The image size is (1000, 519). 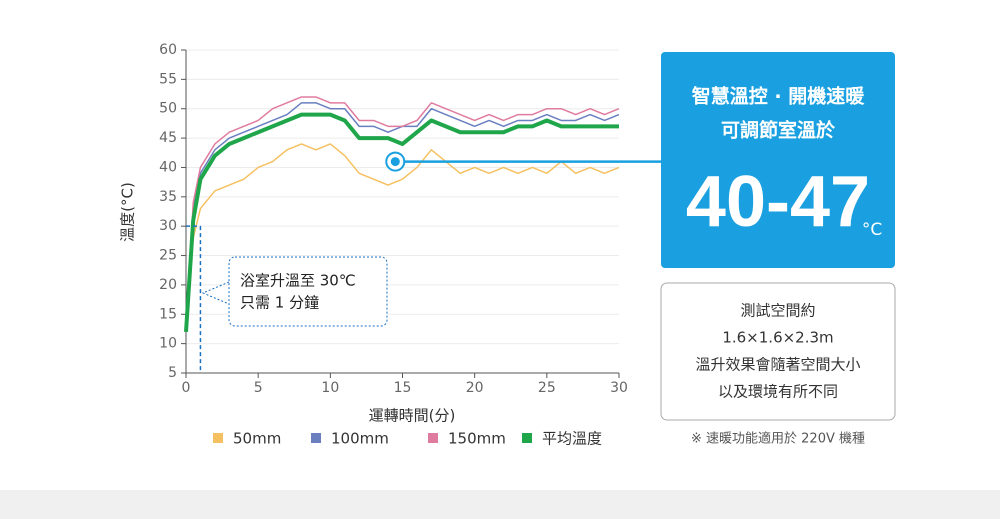 I want to click on y-tick-label: 10, so click(x=168, y=344).